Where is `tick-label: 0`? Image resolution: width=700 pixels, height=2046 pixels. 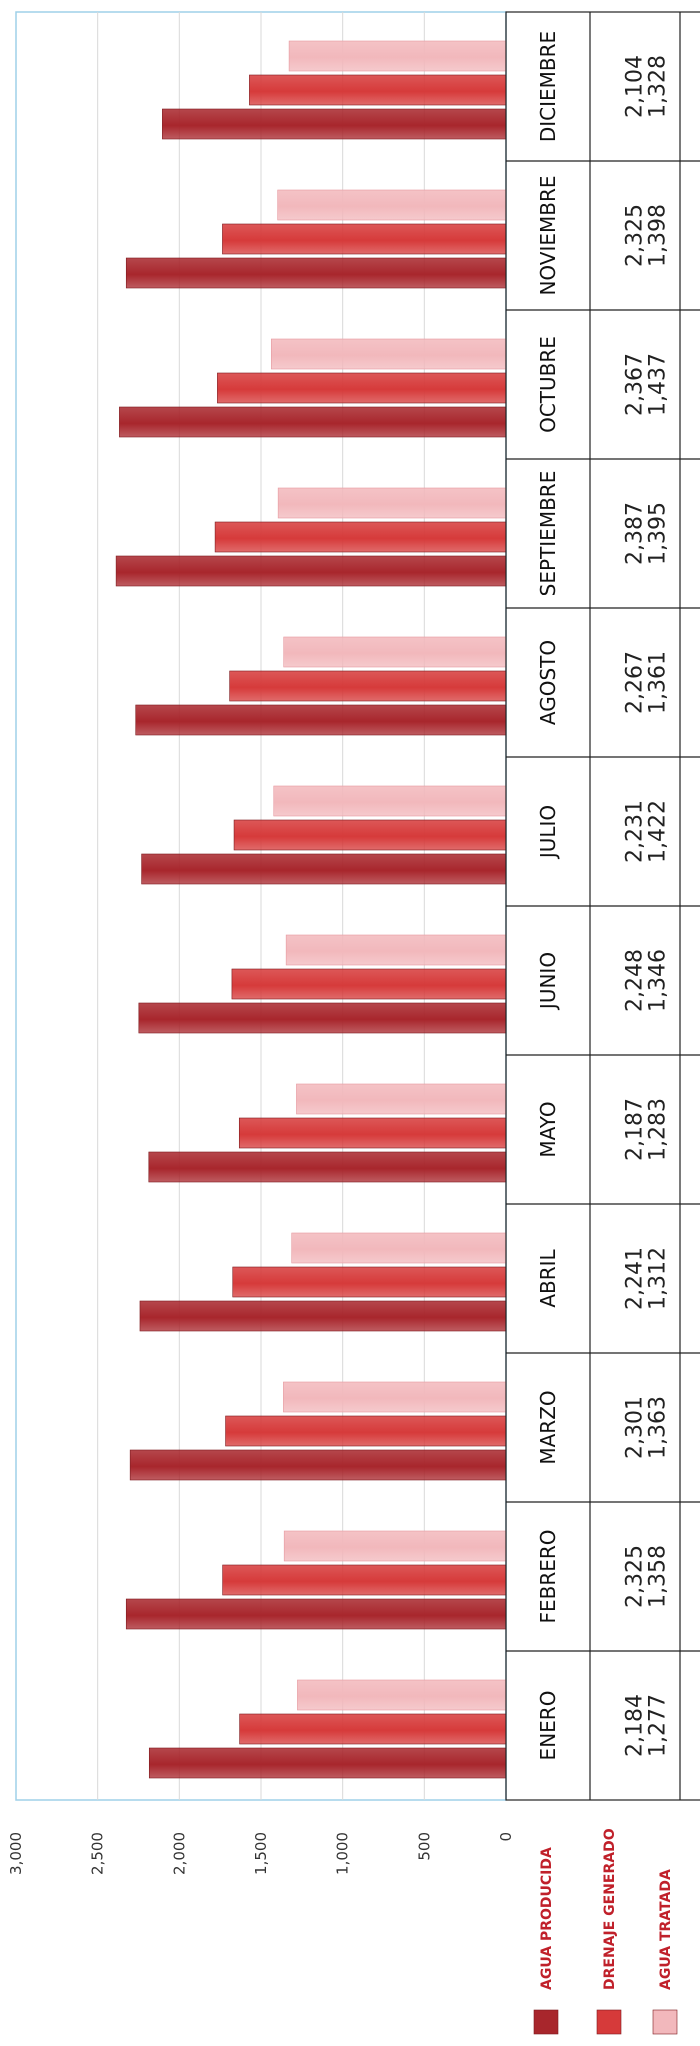 tick-label: 0 is located at coordinates (506, 1837).